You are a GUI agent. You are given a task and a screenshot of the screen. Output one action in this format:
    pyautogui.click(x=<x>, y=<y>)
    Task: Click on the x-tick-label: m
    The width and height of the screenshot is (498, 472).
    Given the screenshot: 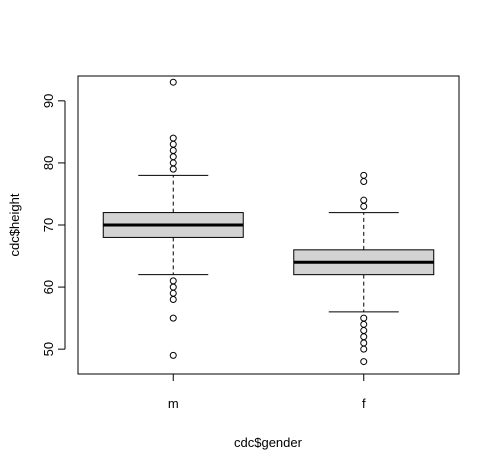 What is the action you would take?
    pyautogui.click(x=173, y=403)
    